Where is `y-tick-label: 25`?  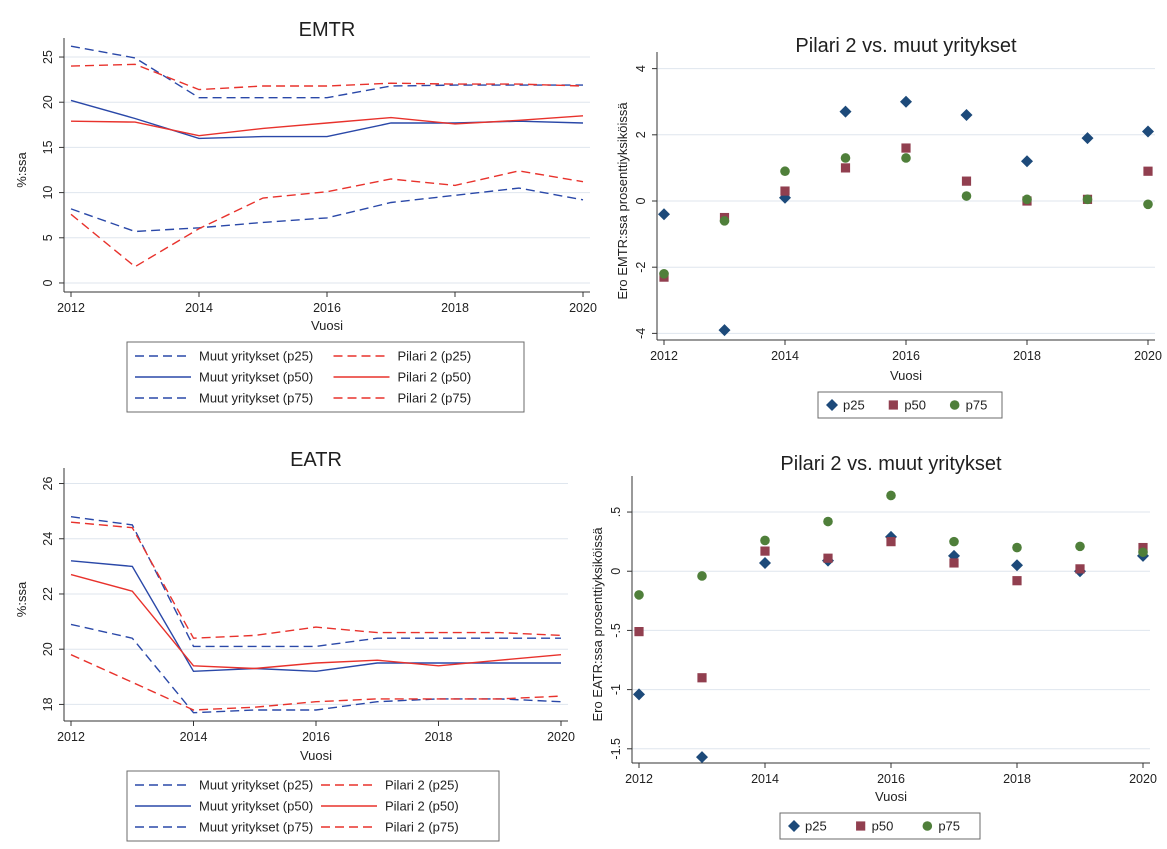
y-tick-label: 25 is located at coordinates (48, 57).